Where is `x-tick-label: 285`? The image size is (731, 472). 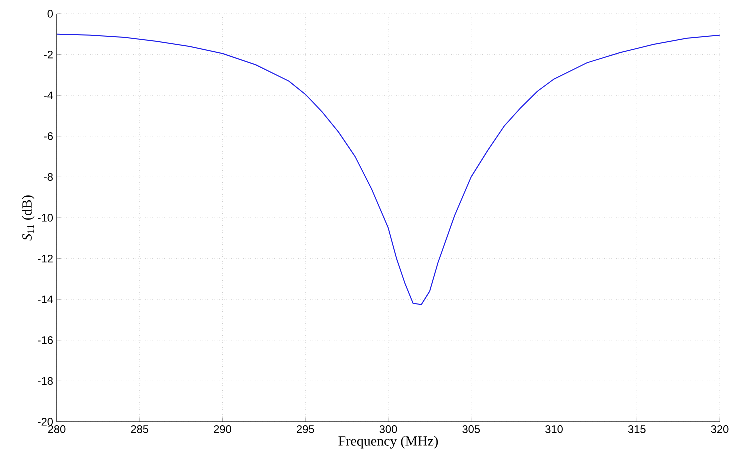
x-tick-label: 285 is located at coordinates (140, 430).